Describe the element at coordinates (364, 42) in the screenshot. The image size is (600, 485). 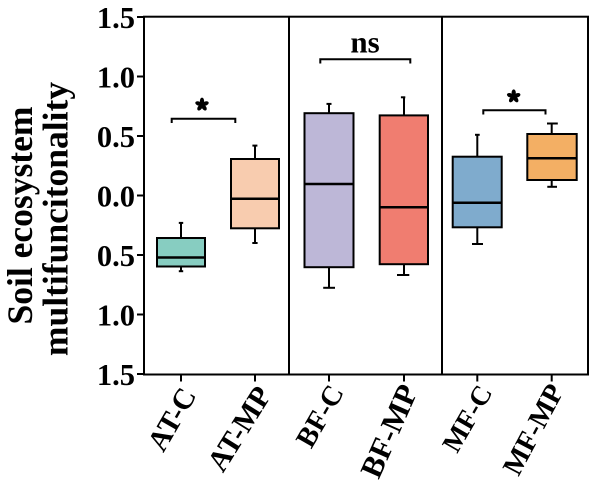
I see `svg-text: ns` at that location.